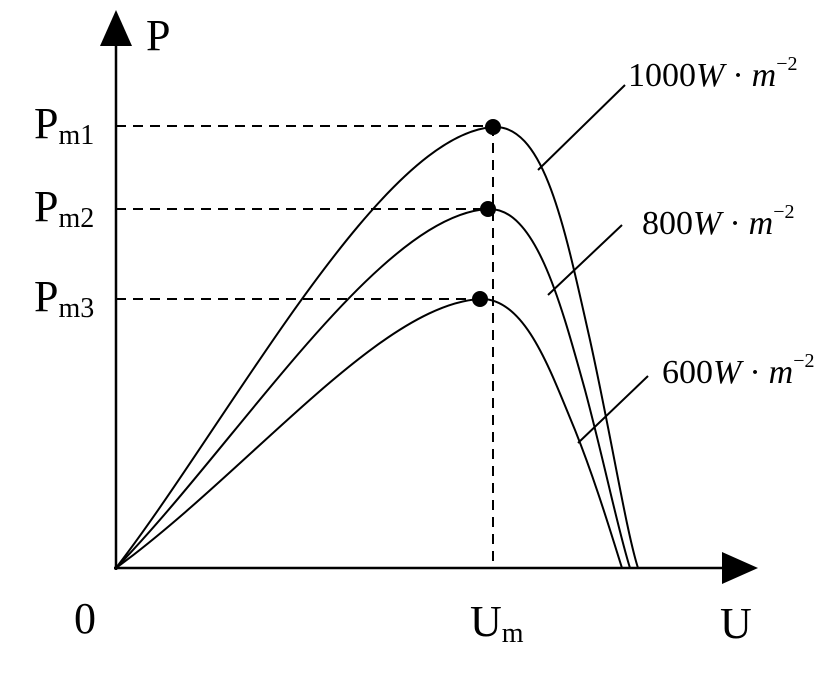  I want to click on y-arrow, so click(116, 28).